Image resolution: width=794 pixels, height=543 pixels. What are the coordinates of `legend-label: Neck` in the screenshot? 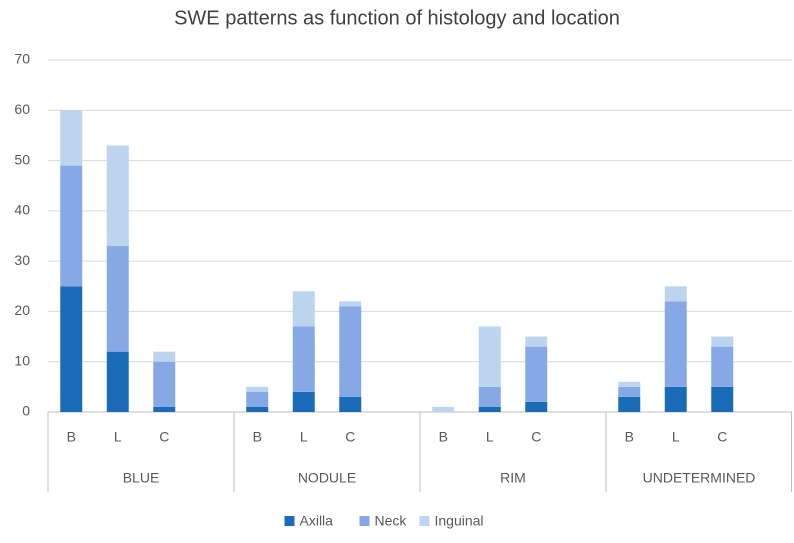 It's located at (391, 521).